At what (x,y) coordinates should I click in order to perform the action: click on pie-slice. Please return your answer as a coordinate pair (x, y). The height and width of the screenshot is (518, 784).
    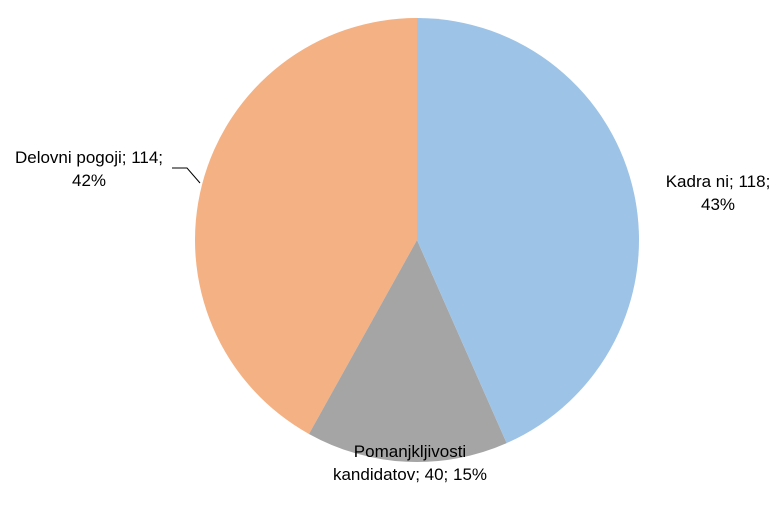
    Looking at the image, I should click on (407, 351).